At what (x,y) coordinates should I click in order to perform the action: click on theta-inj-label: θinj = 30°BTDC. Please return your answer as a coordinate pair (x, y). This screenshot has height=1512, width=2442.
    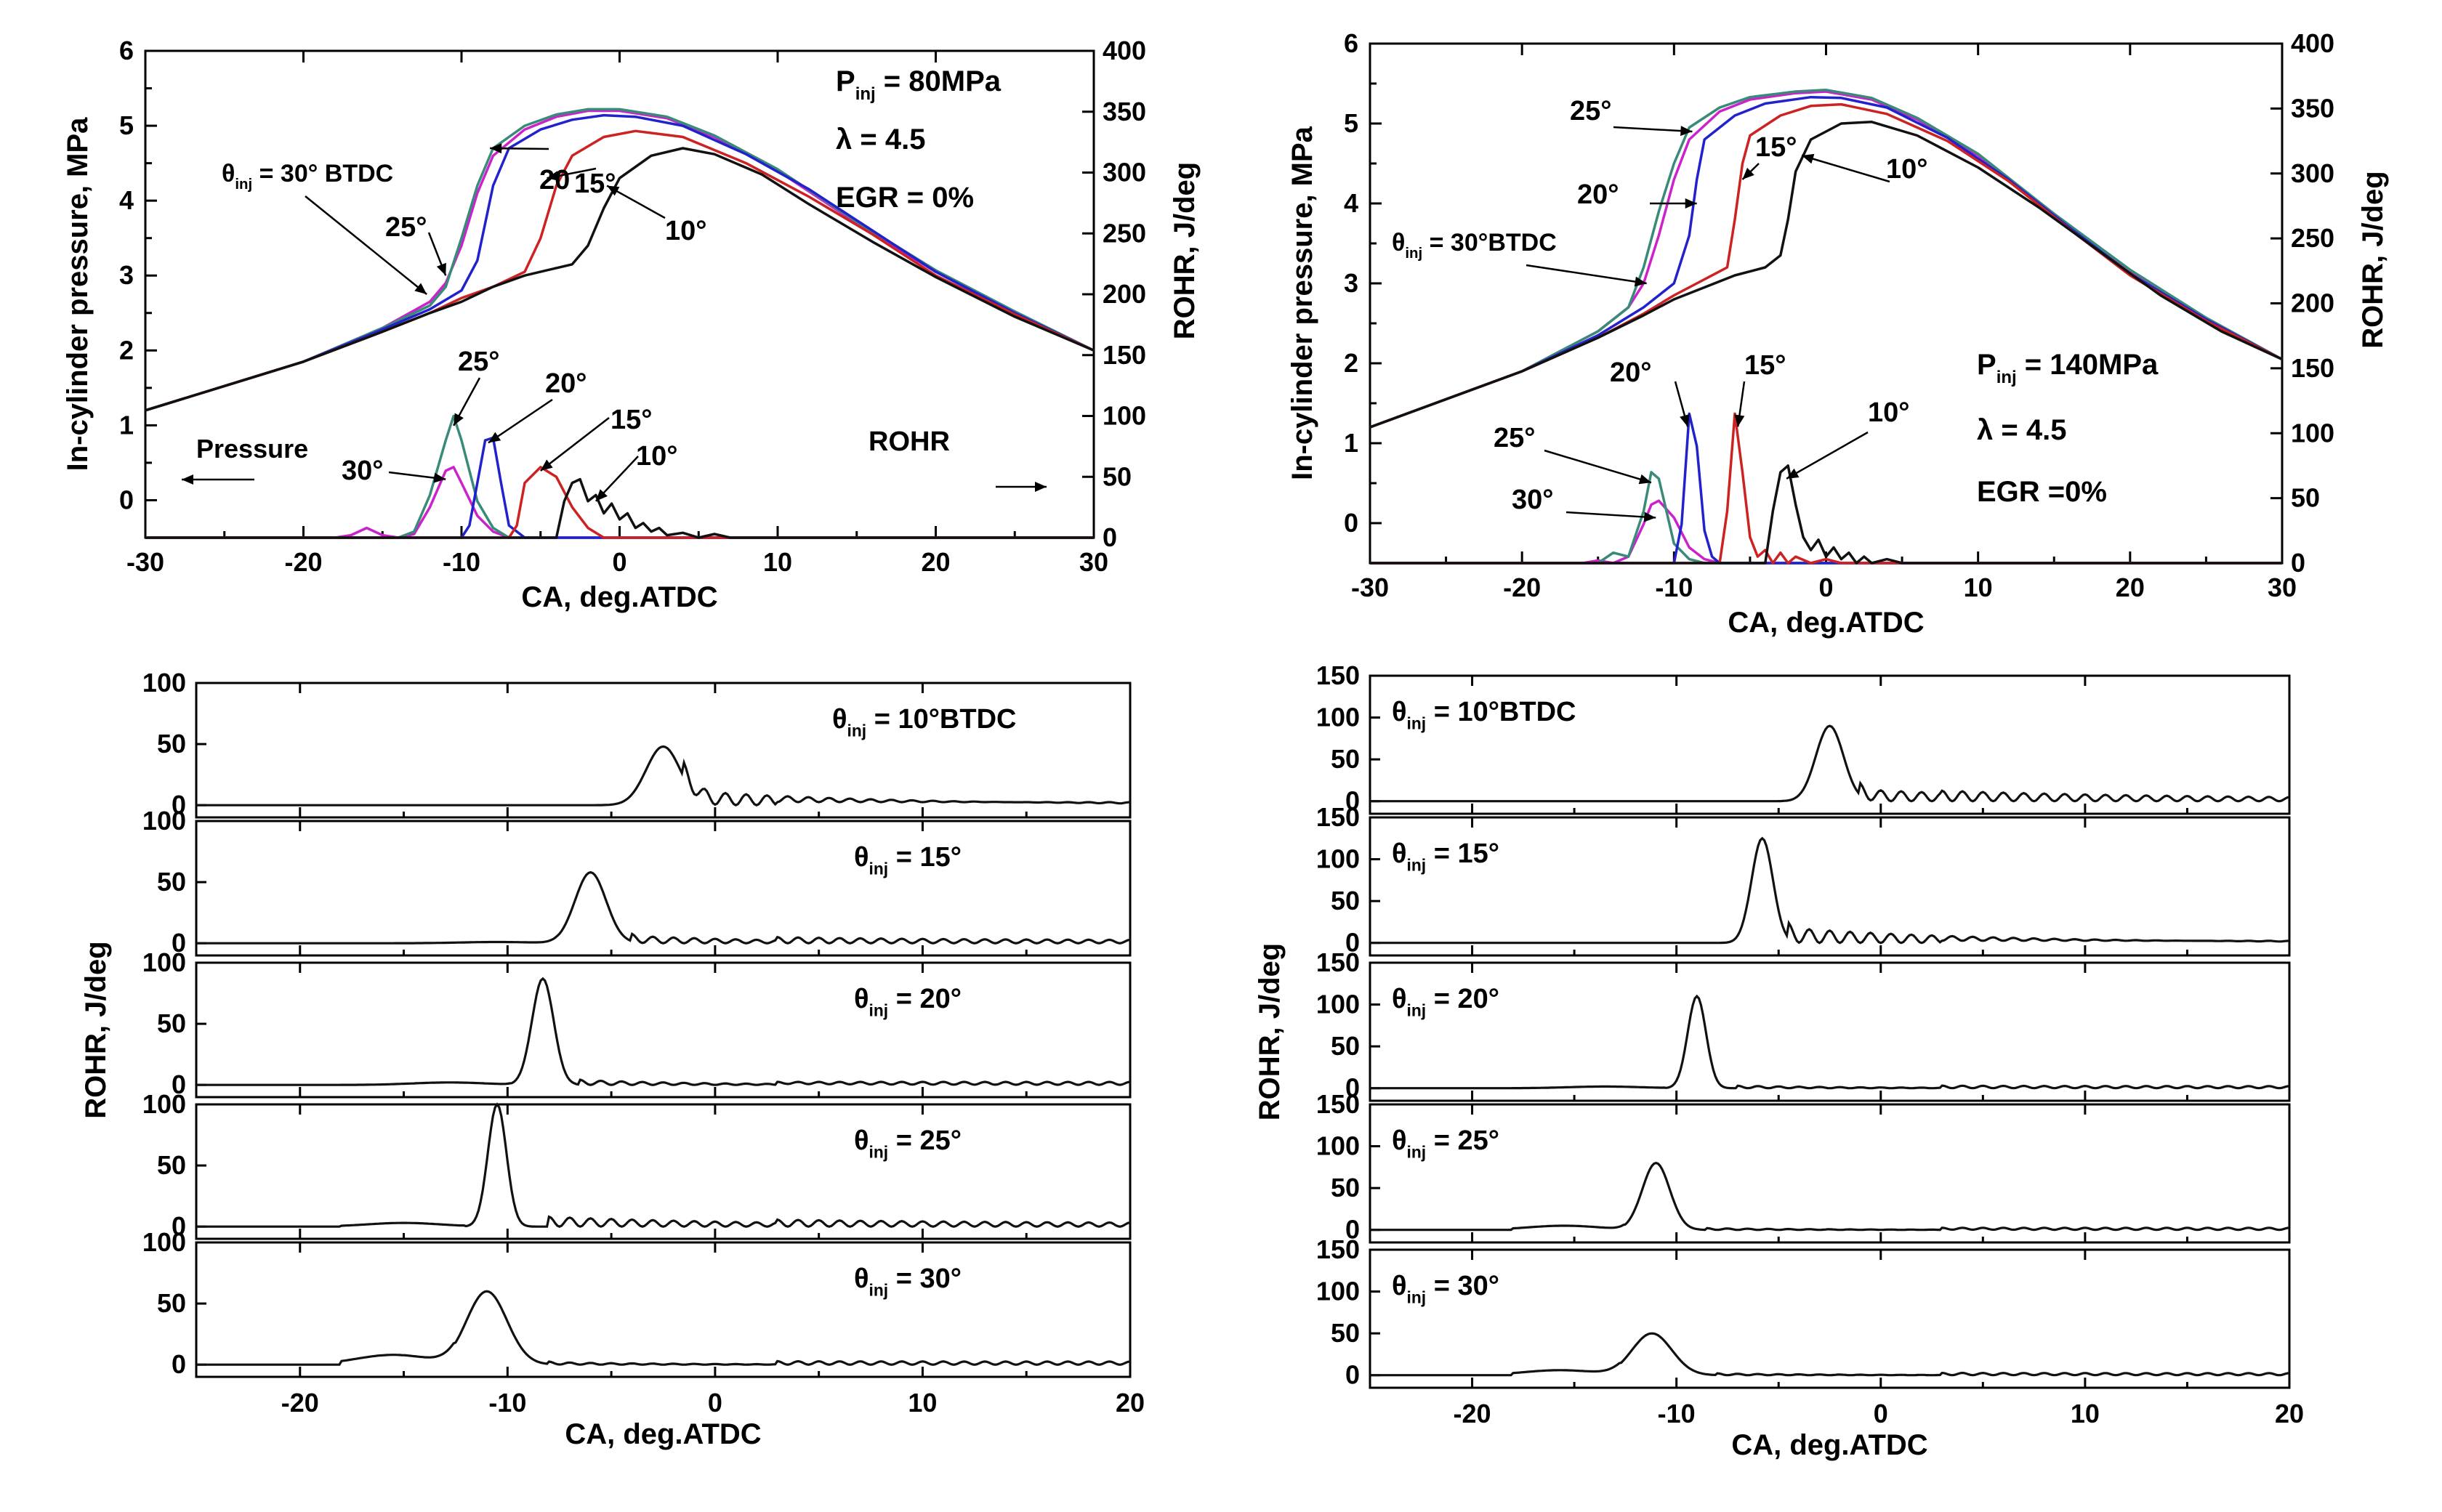
    Looking at the image, I should click on (1474, 245).